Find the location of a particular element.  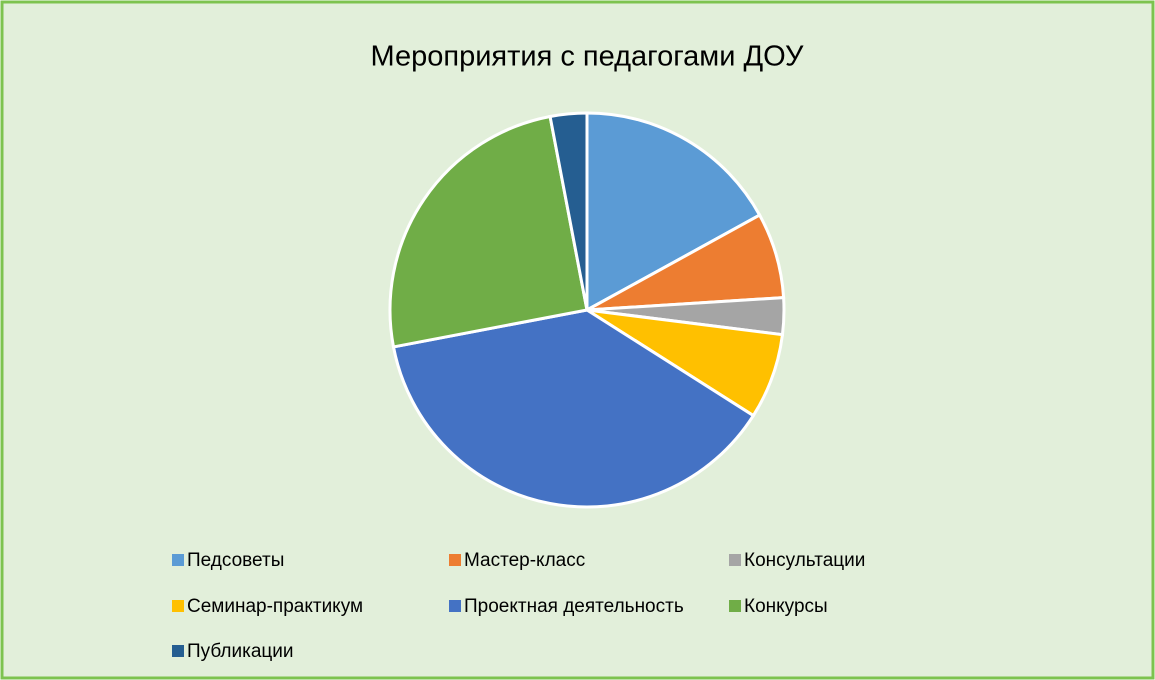

legend-label: Проектная деятельность is located at coordinates (574, 606).